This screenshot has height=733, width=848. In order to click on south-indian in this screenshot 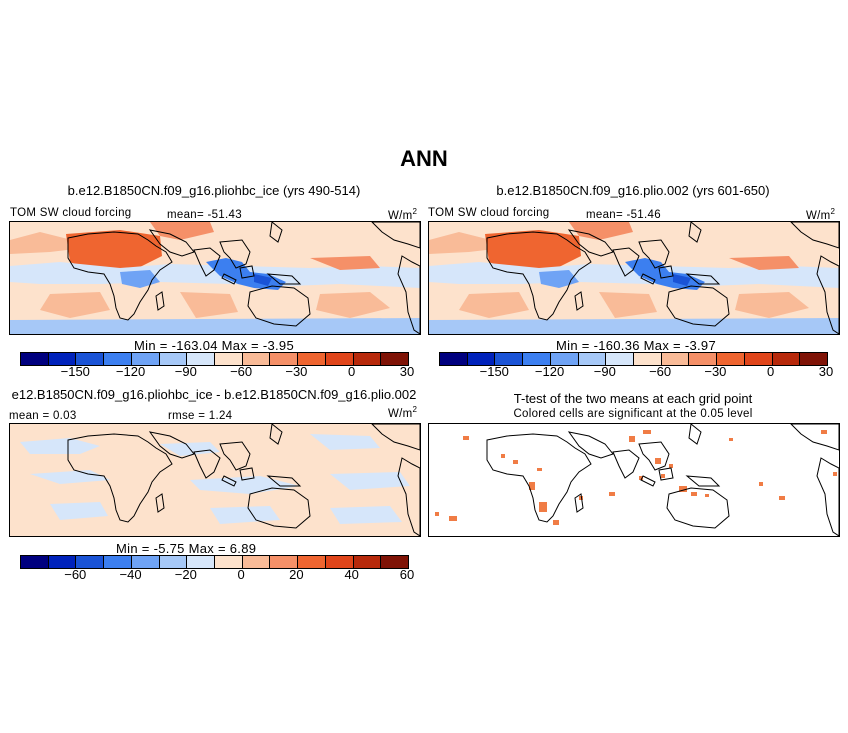, I will do `click(209, 305)`.